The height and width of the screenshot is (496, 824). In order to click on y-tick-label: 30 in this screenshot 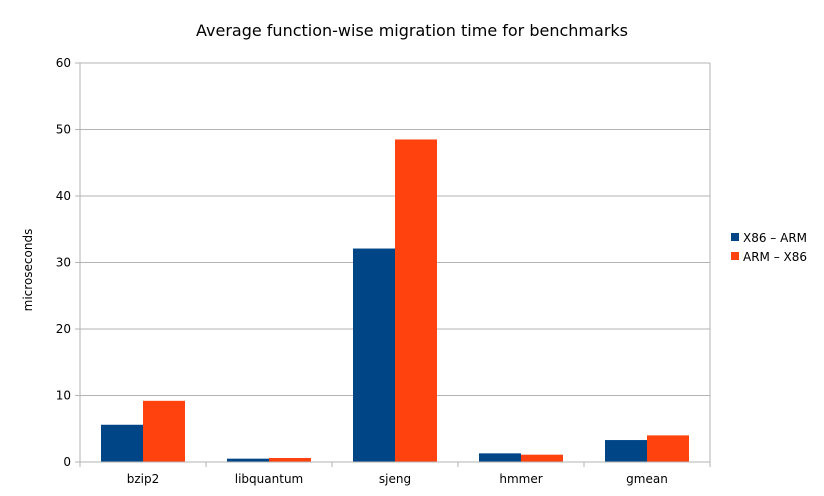, I will do `click(63, 263)`.